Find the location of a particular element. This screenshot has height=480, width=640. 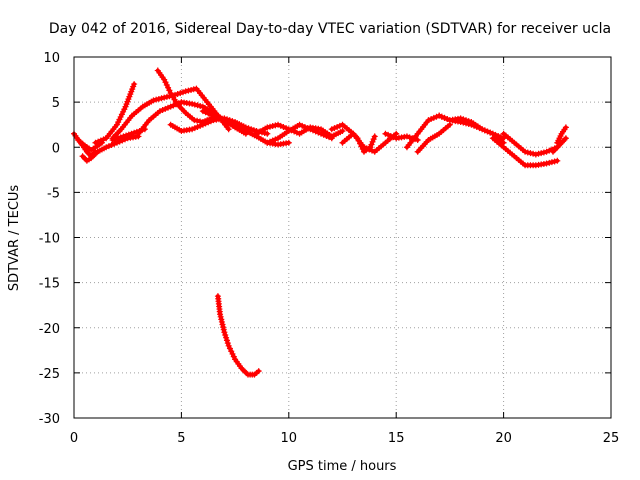

x-tick-label: 10 is located at coordinates (289, 438).